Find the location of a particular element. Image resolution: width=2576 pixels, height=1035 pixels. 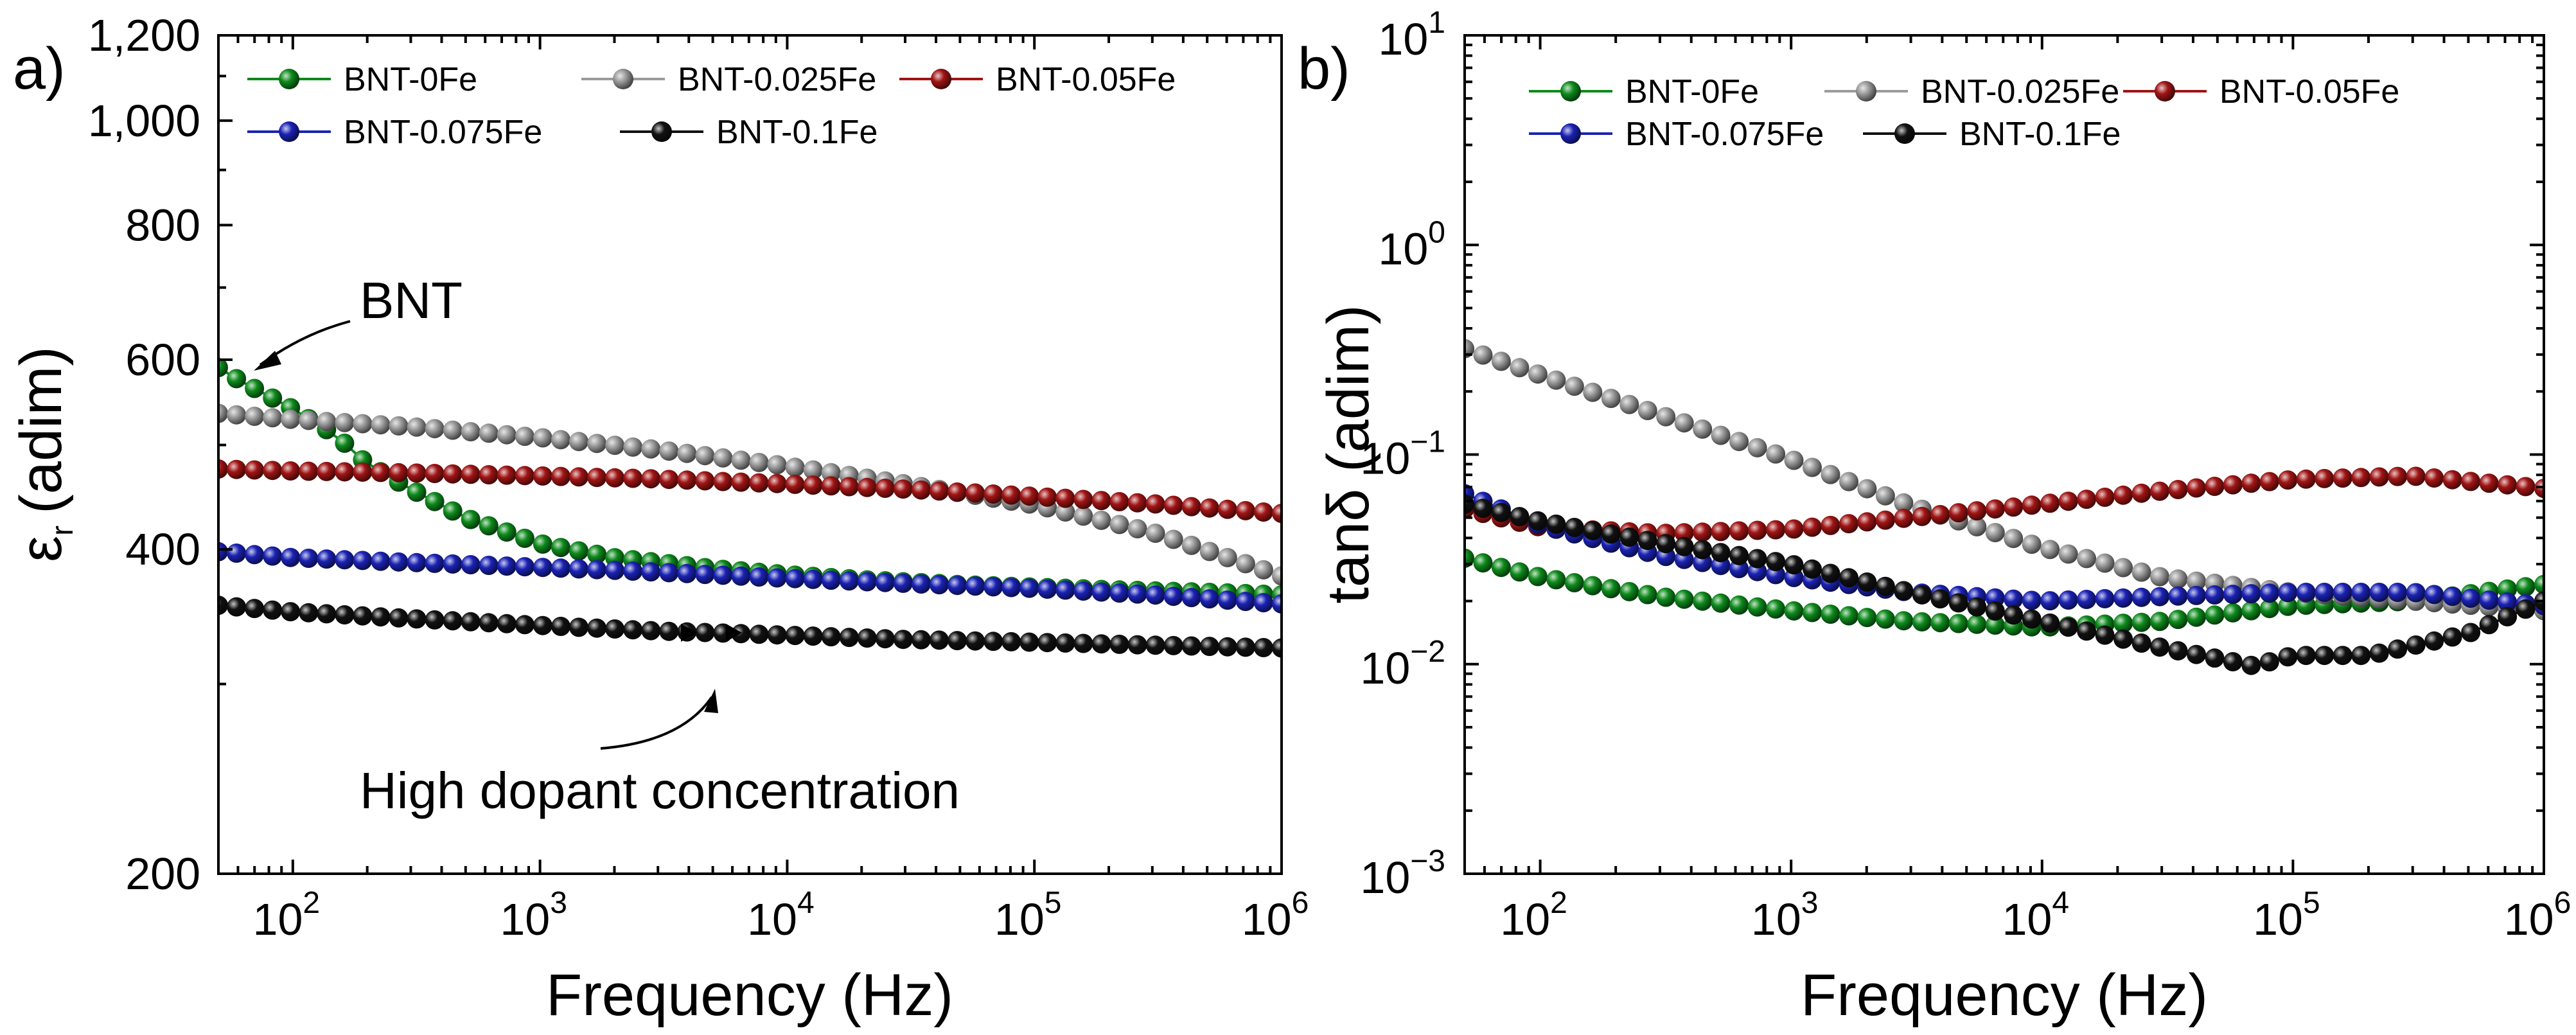

panel-label-b: b) is located at coordinates (1324, 69).